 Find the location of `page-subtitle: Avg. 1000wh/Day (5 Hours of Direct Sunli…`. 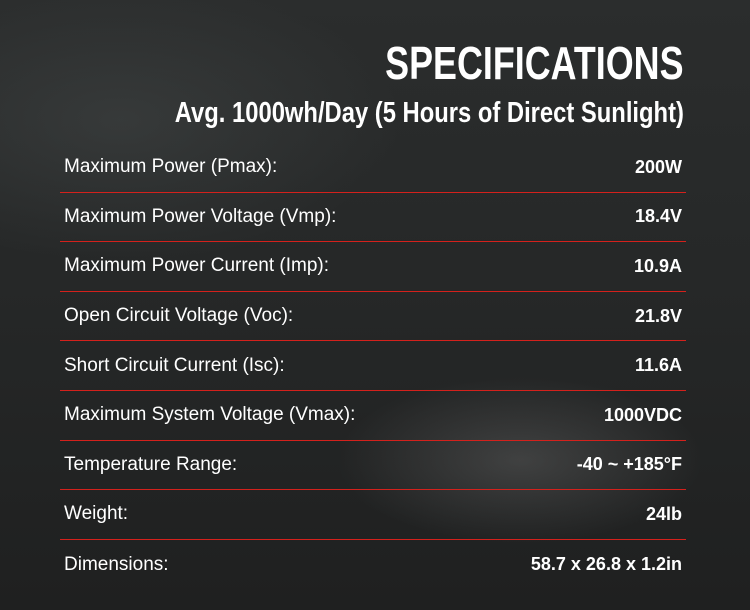

page-subtitle: Avg. 1000wh/Day (5 Hours of Direct Sunli… is located at coordinates (429, 113).